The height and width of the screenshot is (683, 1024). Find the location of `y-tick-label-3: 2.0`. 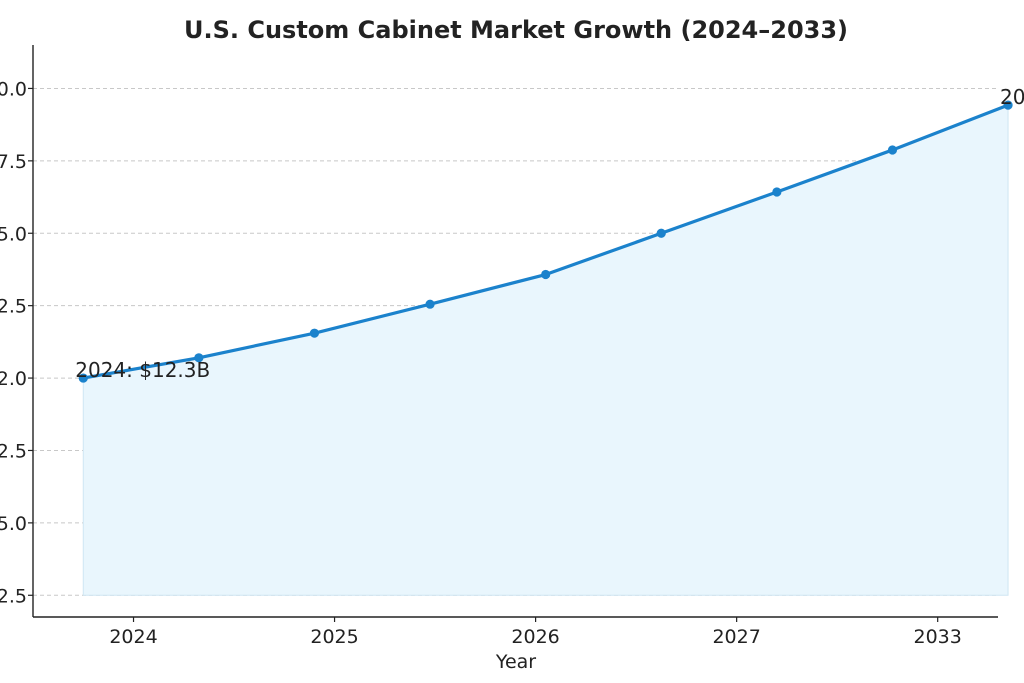

y-tick-label-3: 2.0 is located at coordinates (13, 379).